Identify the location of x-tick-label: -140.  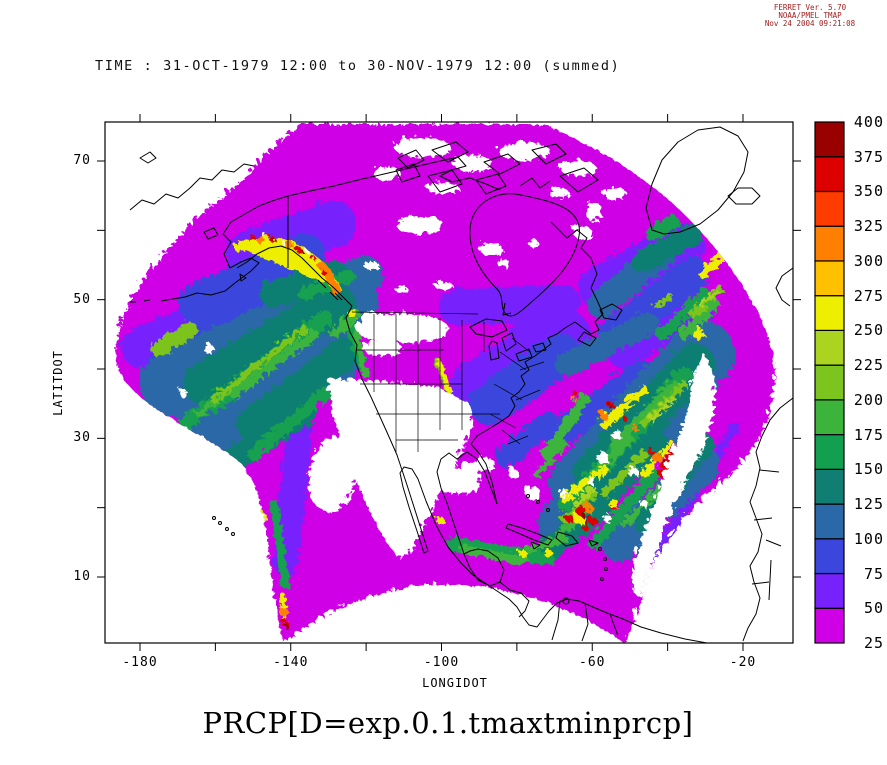
(291, 662).